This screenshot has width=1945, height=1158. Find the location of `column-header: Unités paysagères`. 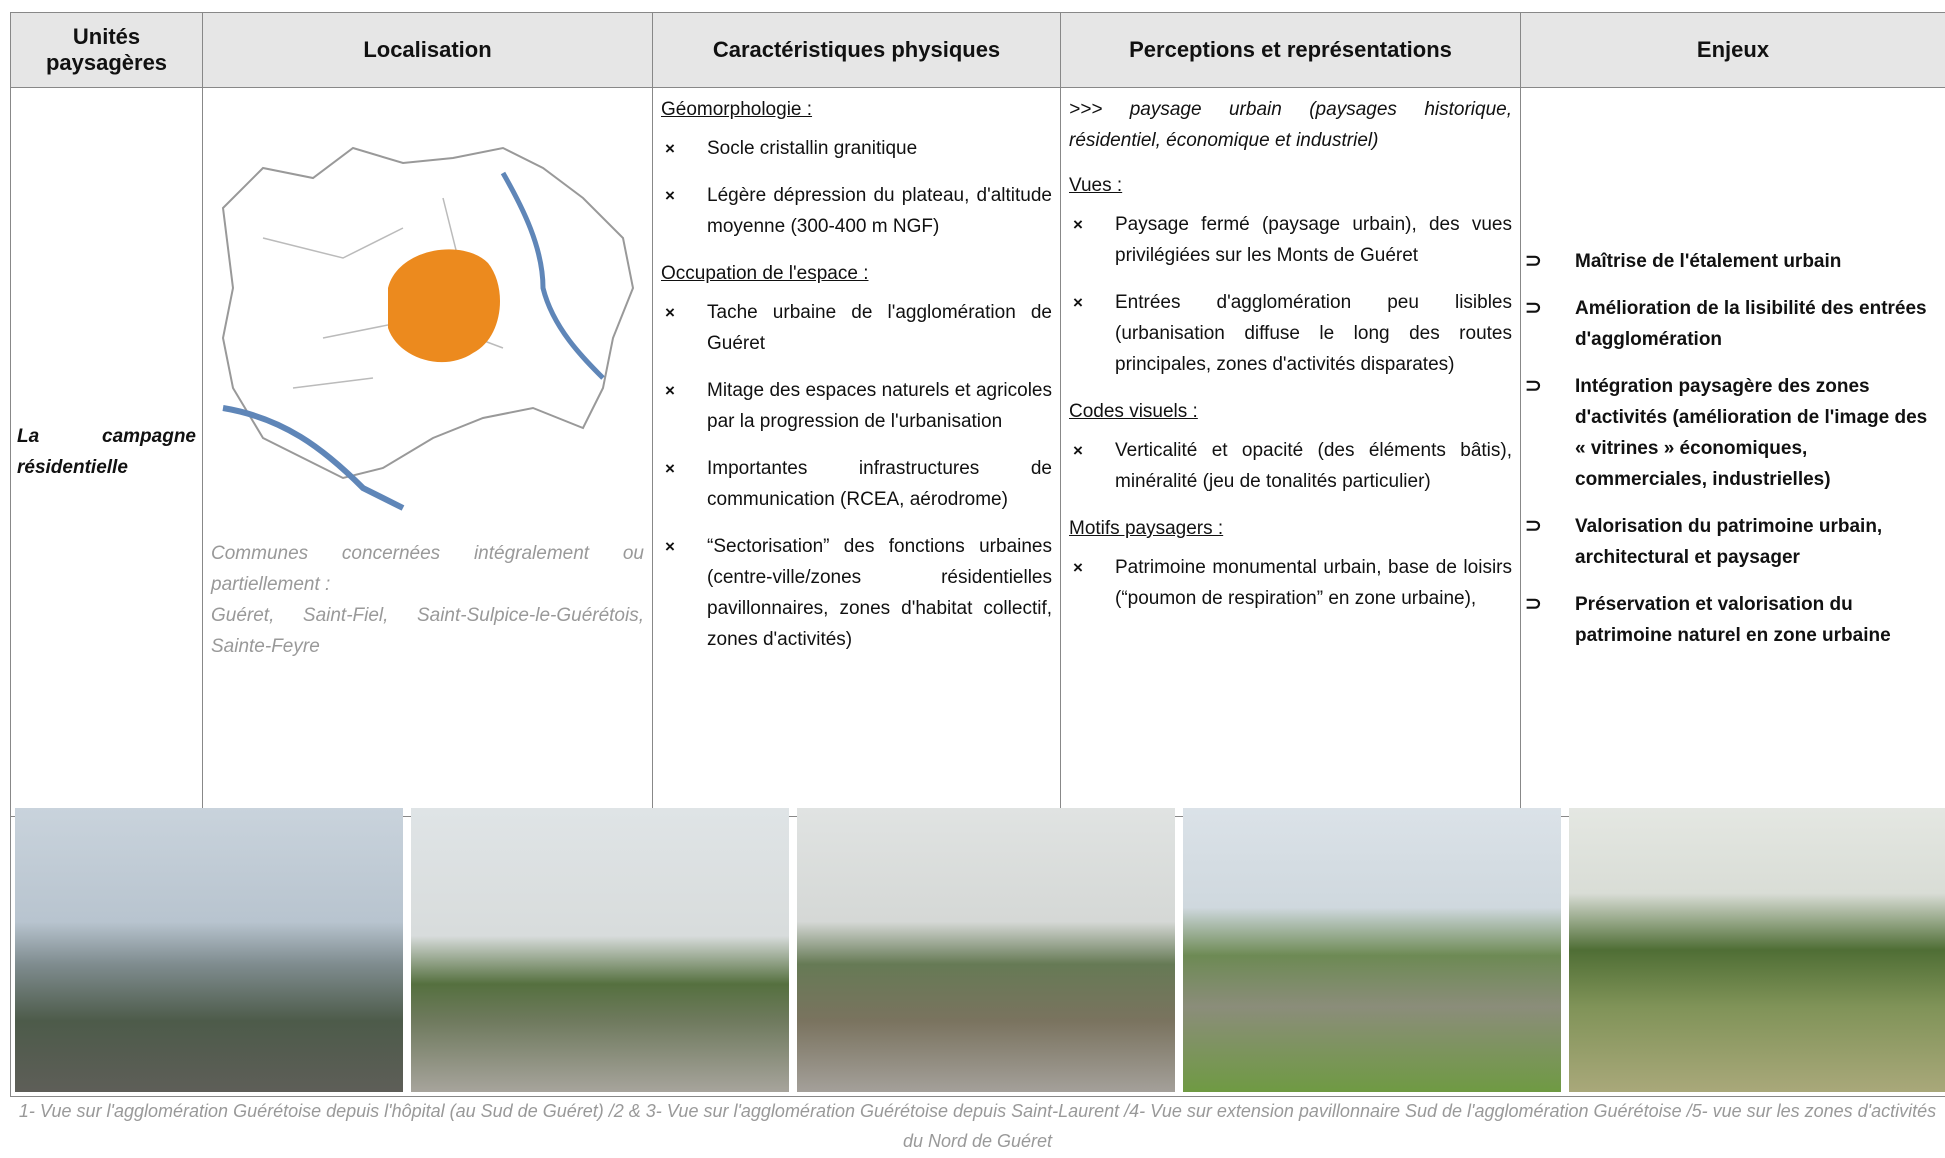

column-header: Unités paysagères is located at coordinates (106, 50).